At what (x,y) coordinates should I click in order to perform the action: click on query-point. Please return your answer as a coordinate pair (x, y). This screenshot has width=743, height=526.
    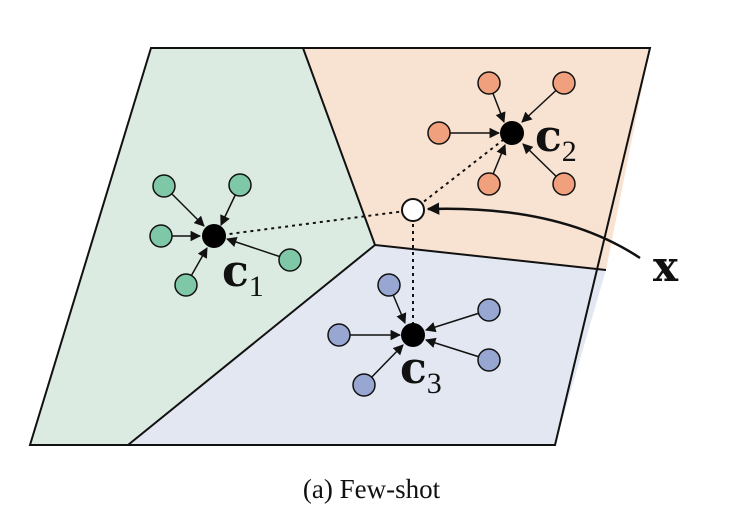
    Looking at the image, I should click on (413, 210).